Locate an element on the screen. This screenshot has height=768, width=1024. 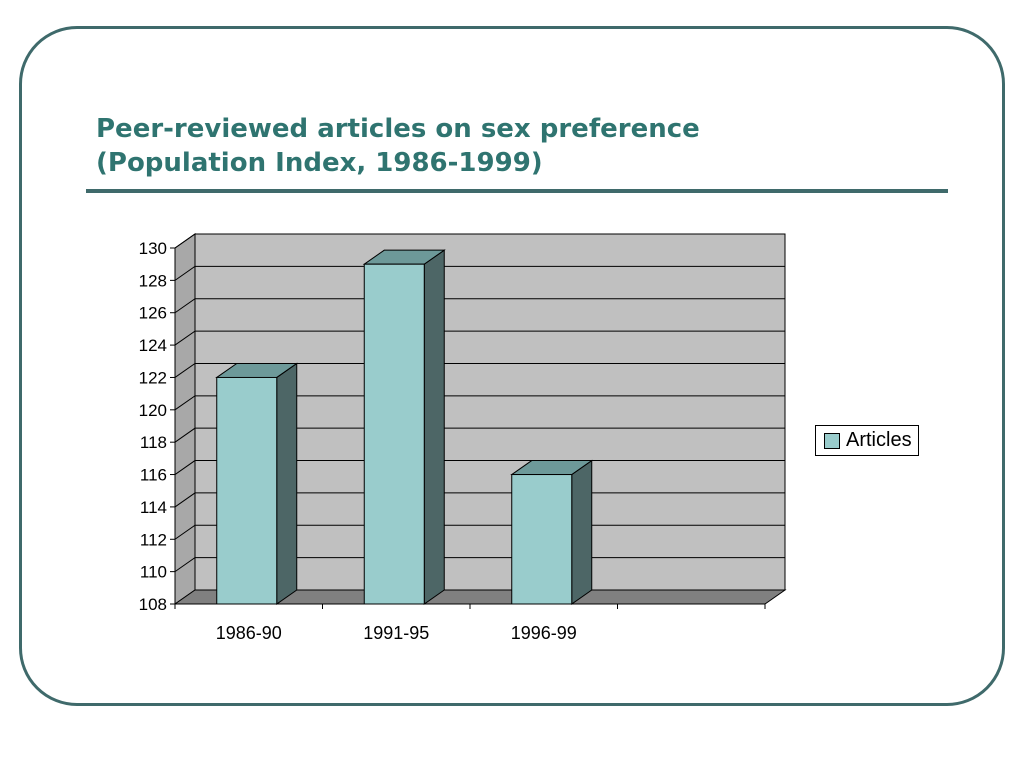
x-category-label: 1986-90 is located at coordinates (249, 633).